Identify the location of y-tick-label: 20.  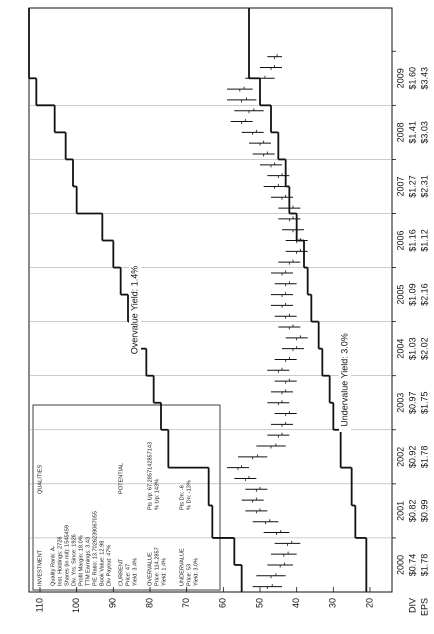
(369, 603).